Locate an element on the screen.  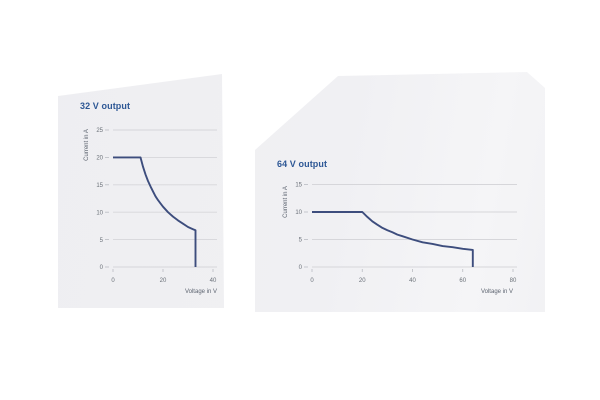
chart-32v-output: 0 5 10 15 20 25 0 20 40 is located at coordinates (156, 206).